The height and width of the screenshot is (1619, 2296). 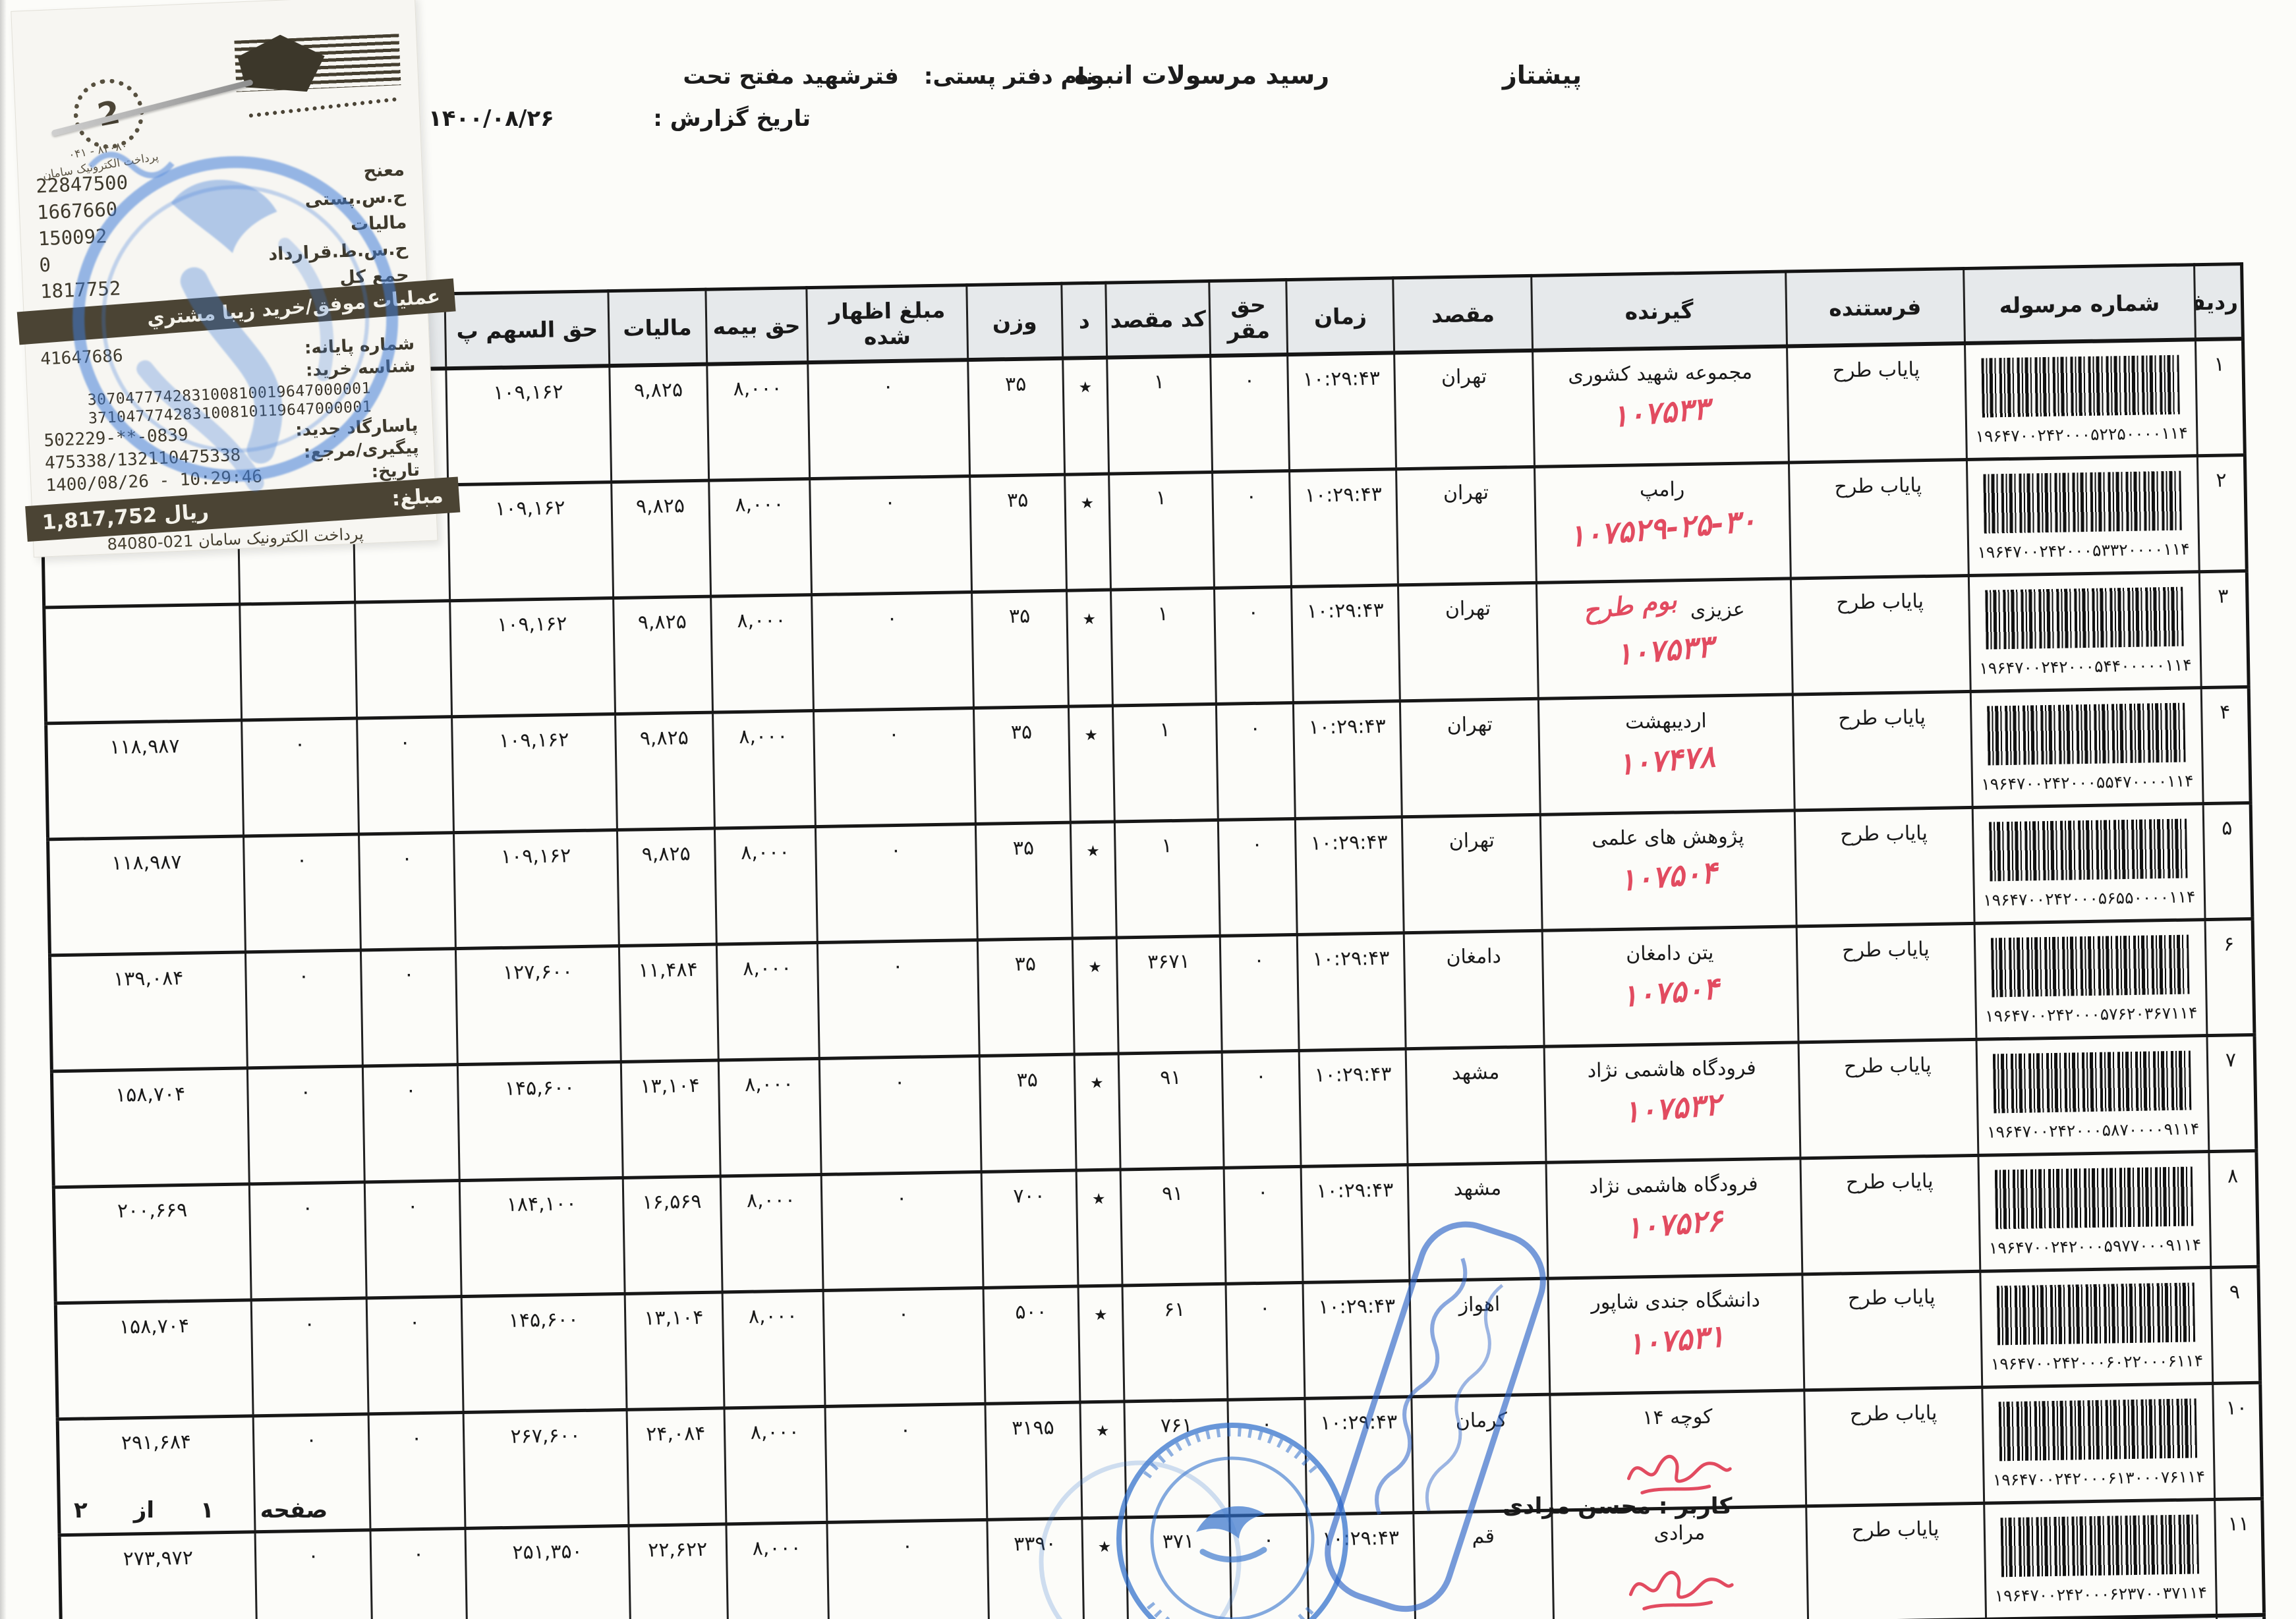 What do you see at coordinates (663, 655) in the screenshot?
I see `cell-tax: ۹,۸۲۵` at bounding box center [663, 655].